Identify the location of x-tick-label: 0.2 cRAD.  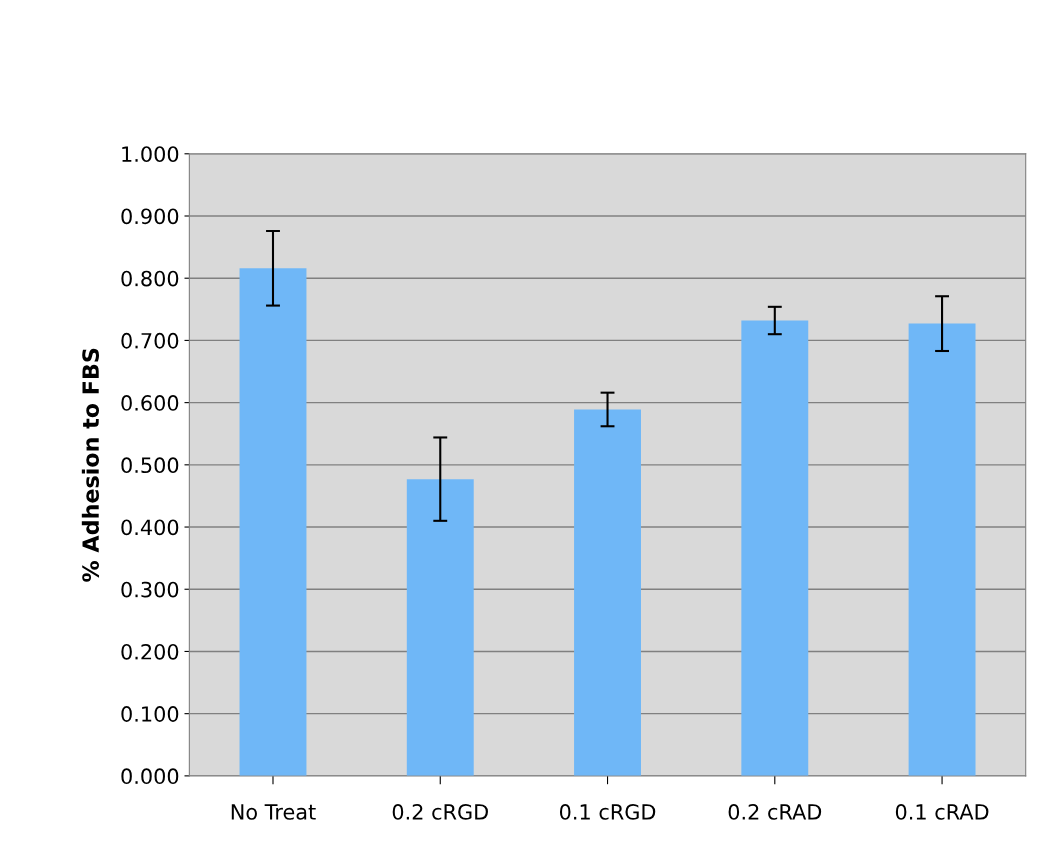
(775, 812).